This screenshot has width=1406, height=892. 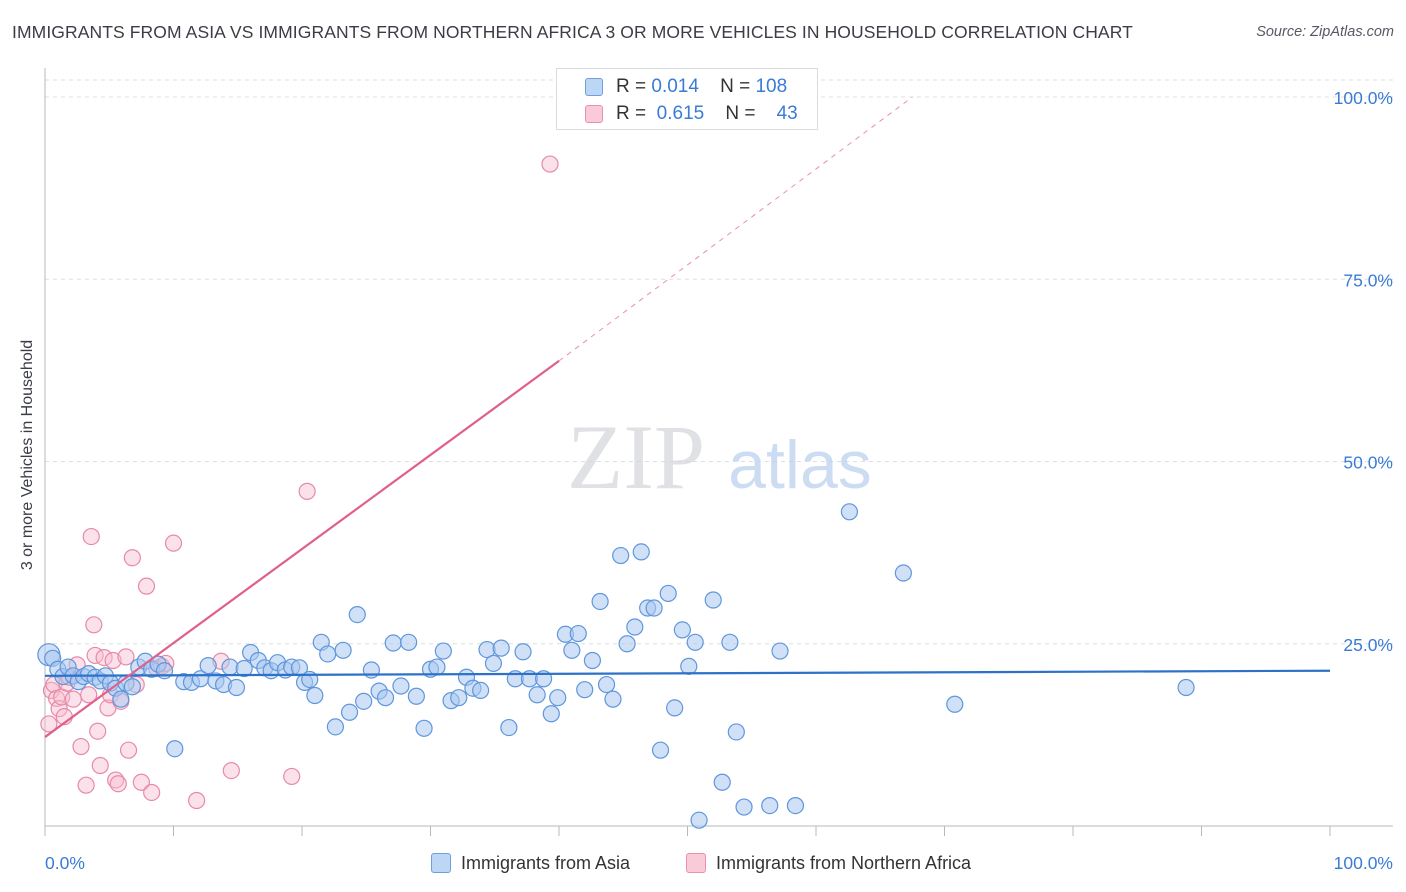 I want to click on watermark-zip: ZIP, so click(x=636, y=457).